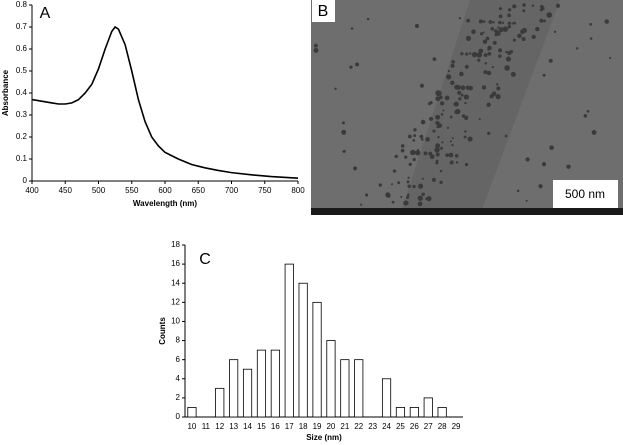  I want to click on tem-band, so click(480, 107).